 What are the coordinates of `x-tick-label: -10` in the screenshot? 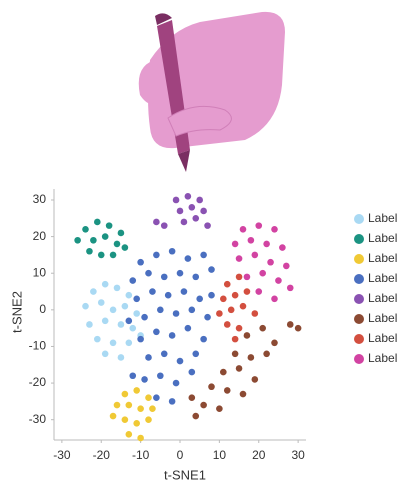 It's located at (141, 455).